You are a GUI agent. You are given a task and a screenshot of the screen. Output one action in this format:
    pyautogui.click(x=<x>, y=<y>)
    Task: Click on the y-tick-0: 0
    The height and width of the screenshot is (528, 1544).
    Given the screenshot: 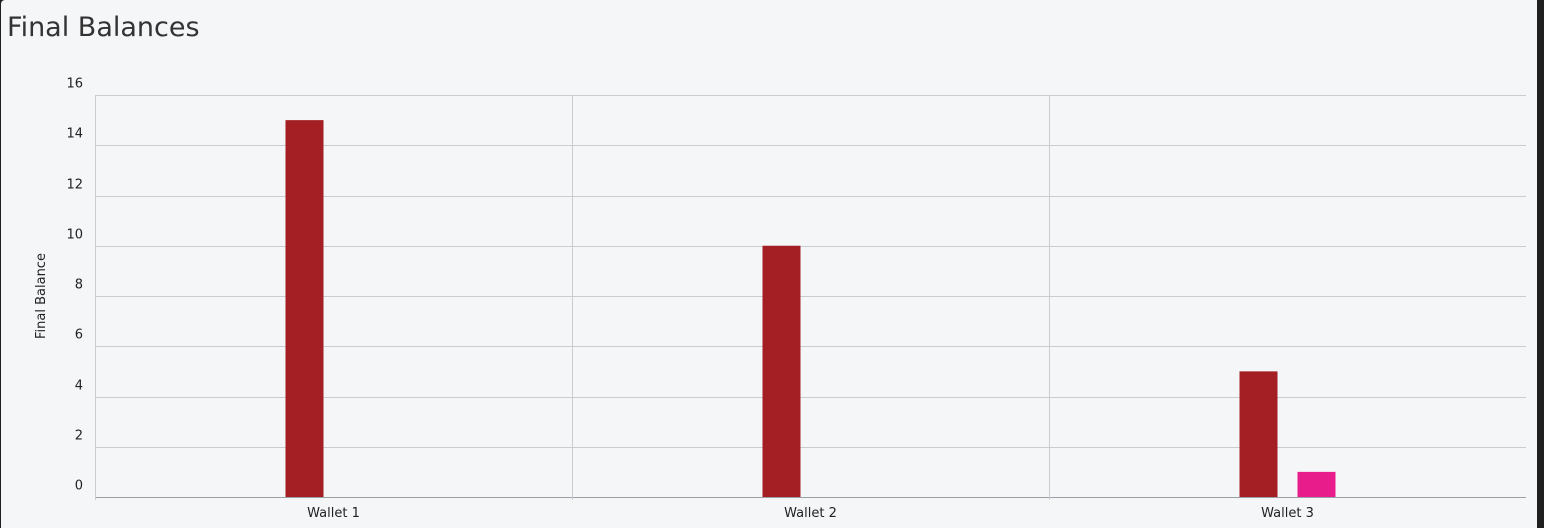 What is the action you would take?
    pyautogui.click(x=79, y=486)
    